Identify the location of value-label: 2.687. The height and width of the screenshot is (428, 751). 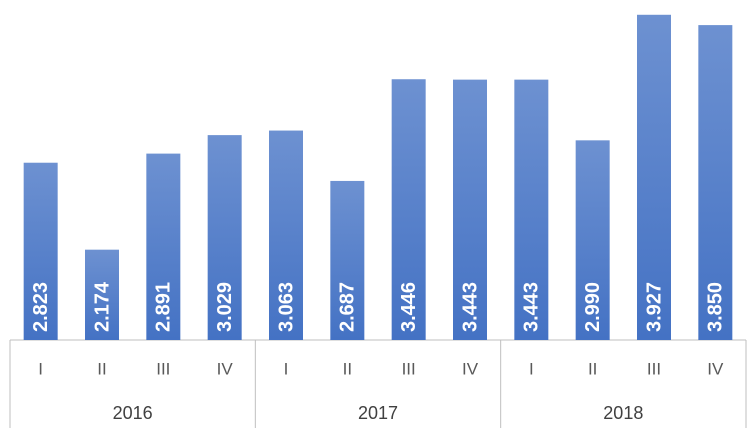
(348, 307).